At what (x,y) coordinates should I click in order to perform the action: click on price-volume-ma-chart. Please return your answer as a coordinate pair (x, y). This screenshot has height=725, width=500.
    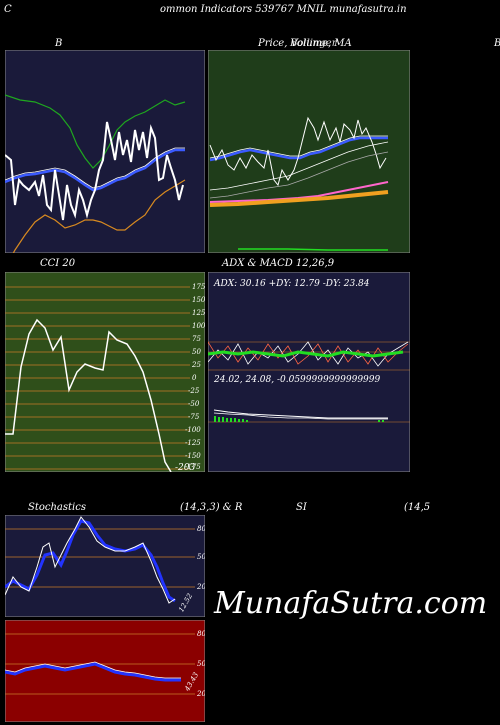
    Looking at the image, I should click on (309, 151).